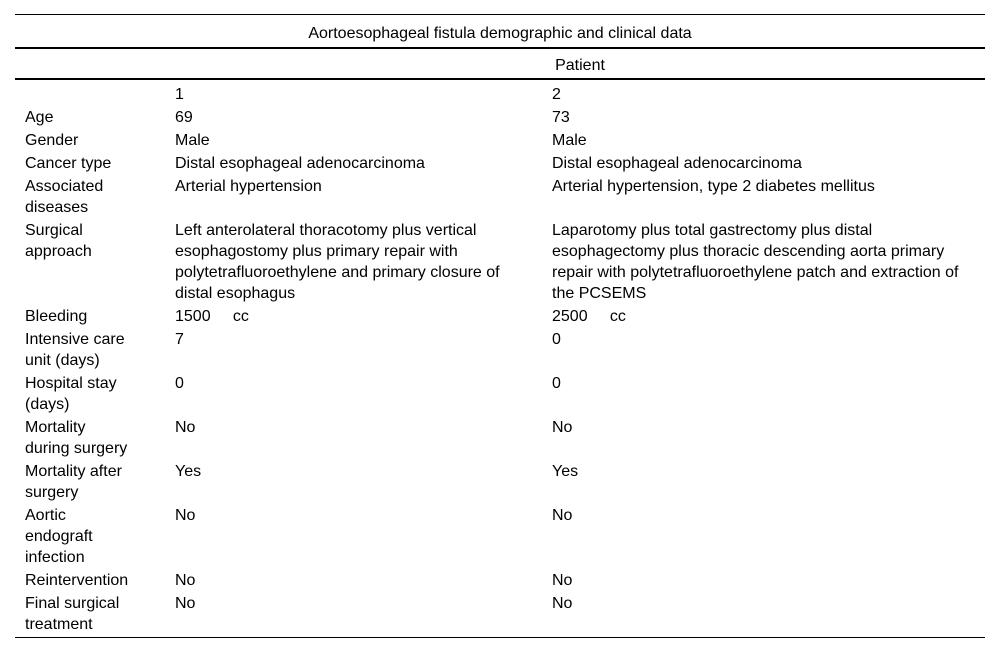 Image resolution: width=1000 pixels, height=656 pixels. What do you see at coordinates (75, 350) in the screenshot?
I see `row-label: Intensive care unit (days)` at bounding box center [75, 350].